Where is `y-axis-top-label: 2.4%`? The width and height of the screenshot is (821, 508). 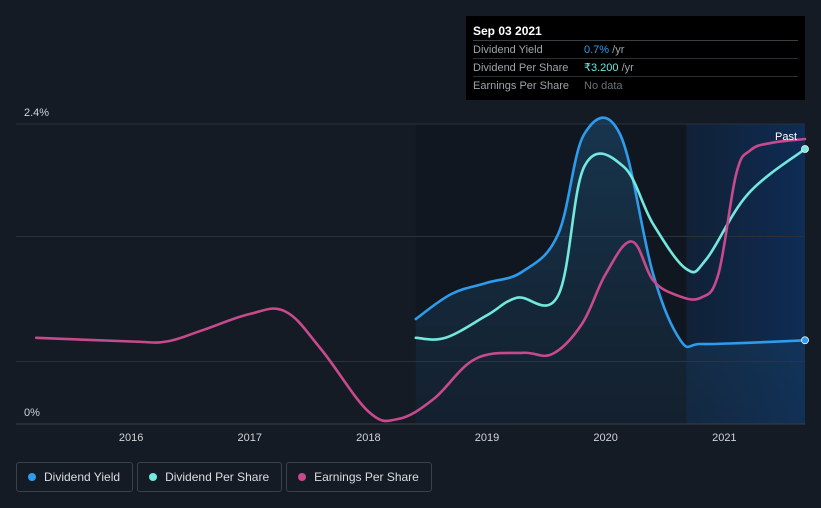 y-axis-top-label: 2.4% is located at coordinates (36, 113).